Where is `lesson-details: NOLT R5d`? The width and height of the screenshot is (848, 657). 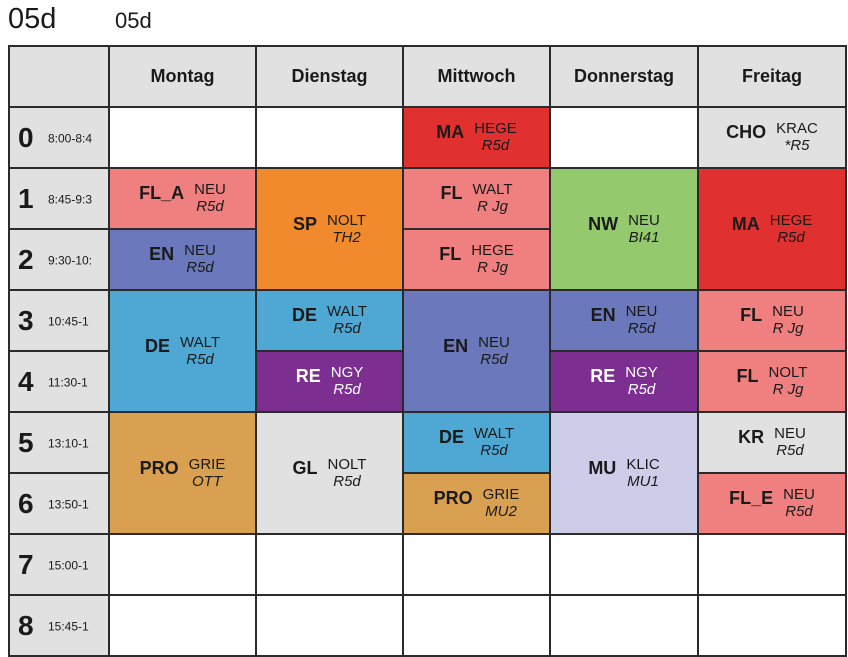
lesson-details: NOLT R5d is located at coordinates (347, 472).